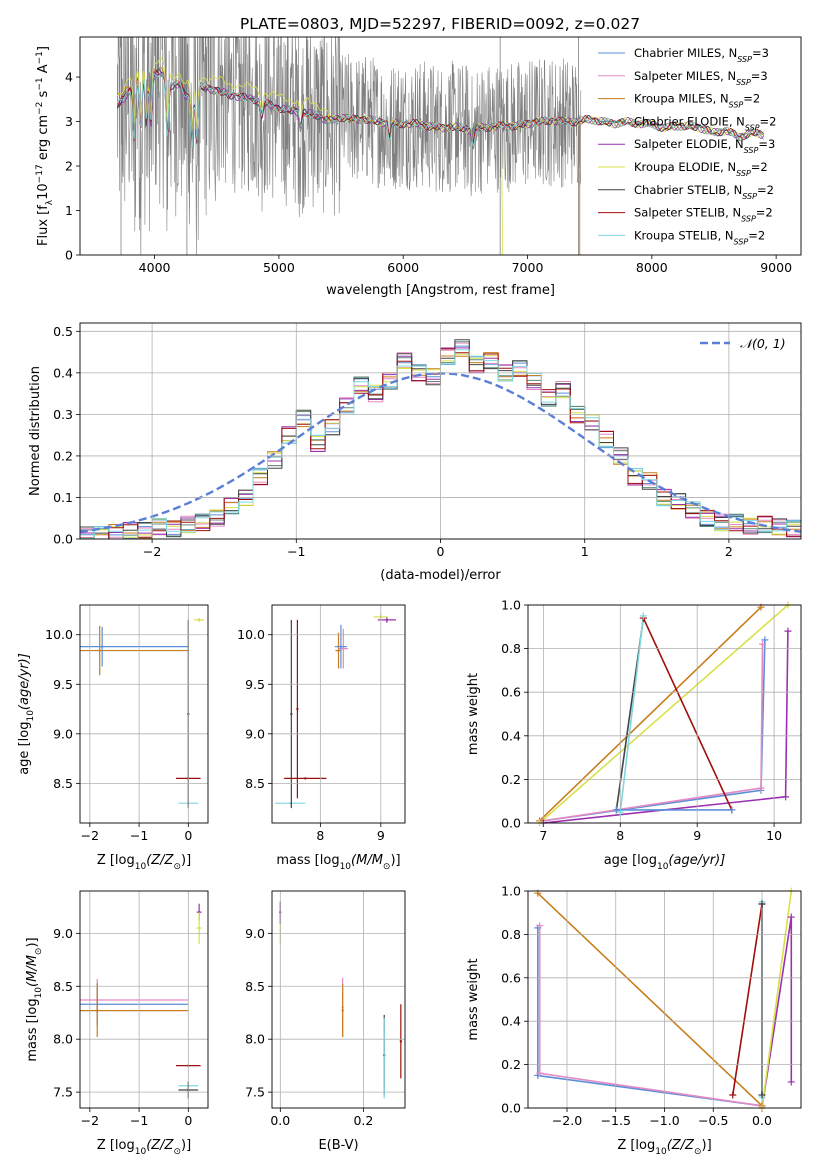 The image size is (819, 1170). What do you see at coordinates (188, 1120) in the screenshot?
I see `x-tick-label: 0` at bounding box center [188, 1120].